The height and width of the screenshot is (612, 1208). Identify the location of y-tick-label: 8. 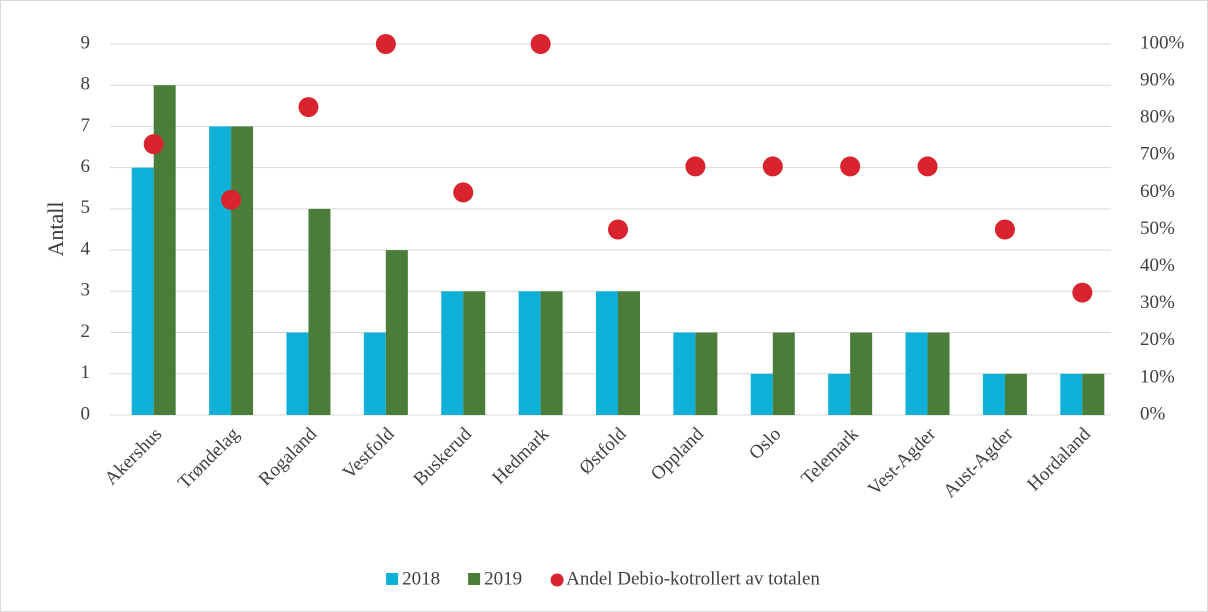
(86, 84).